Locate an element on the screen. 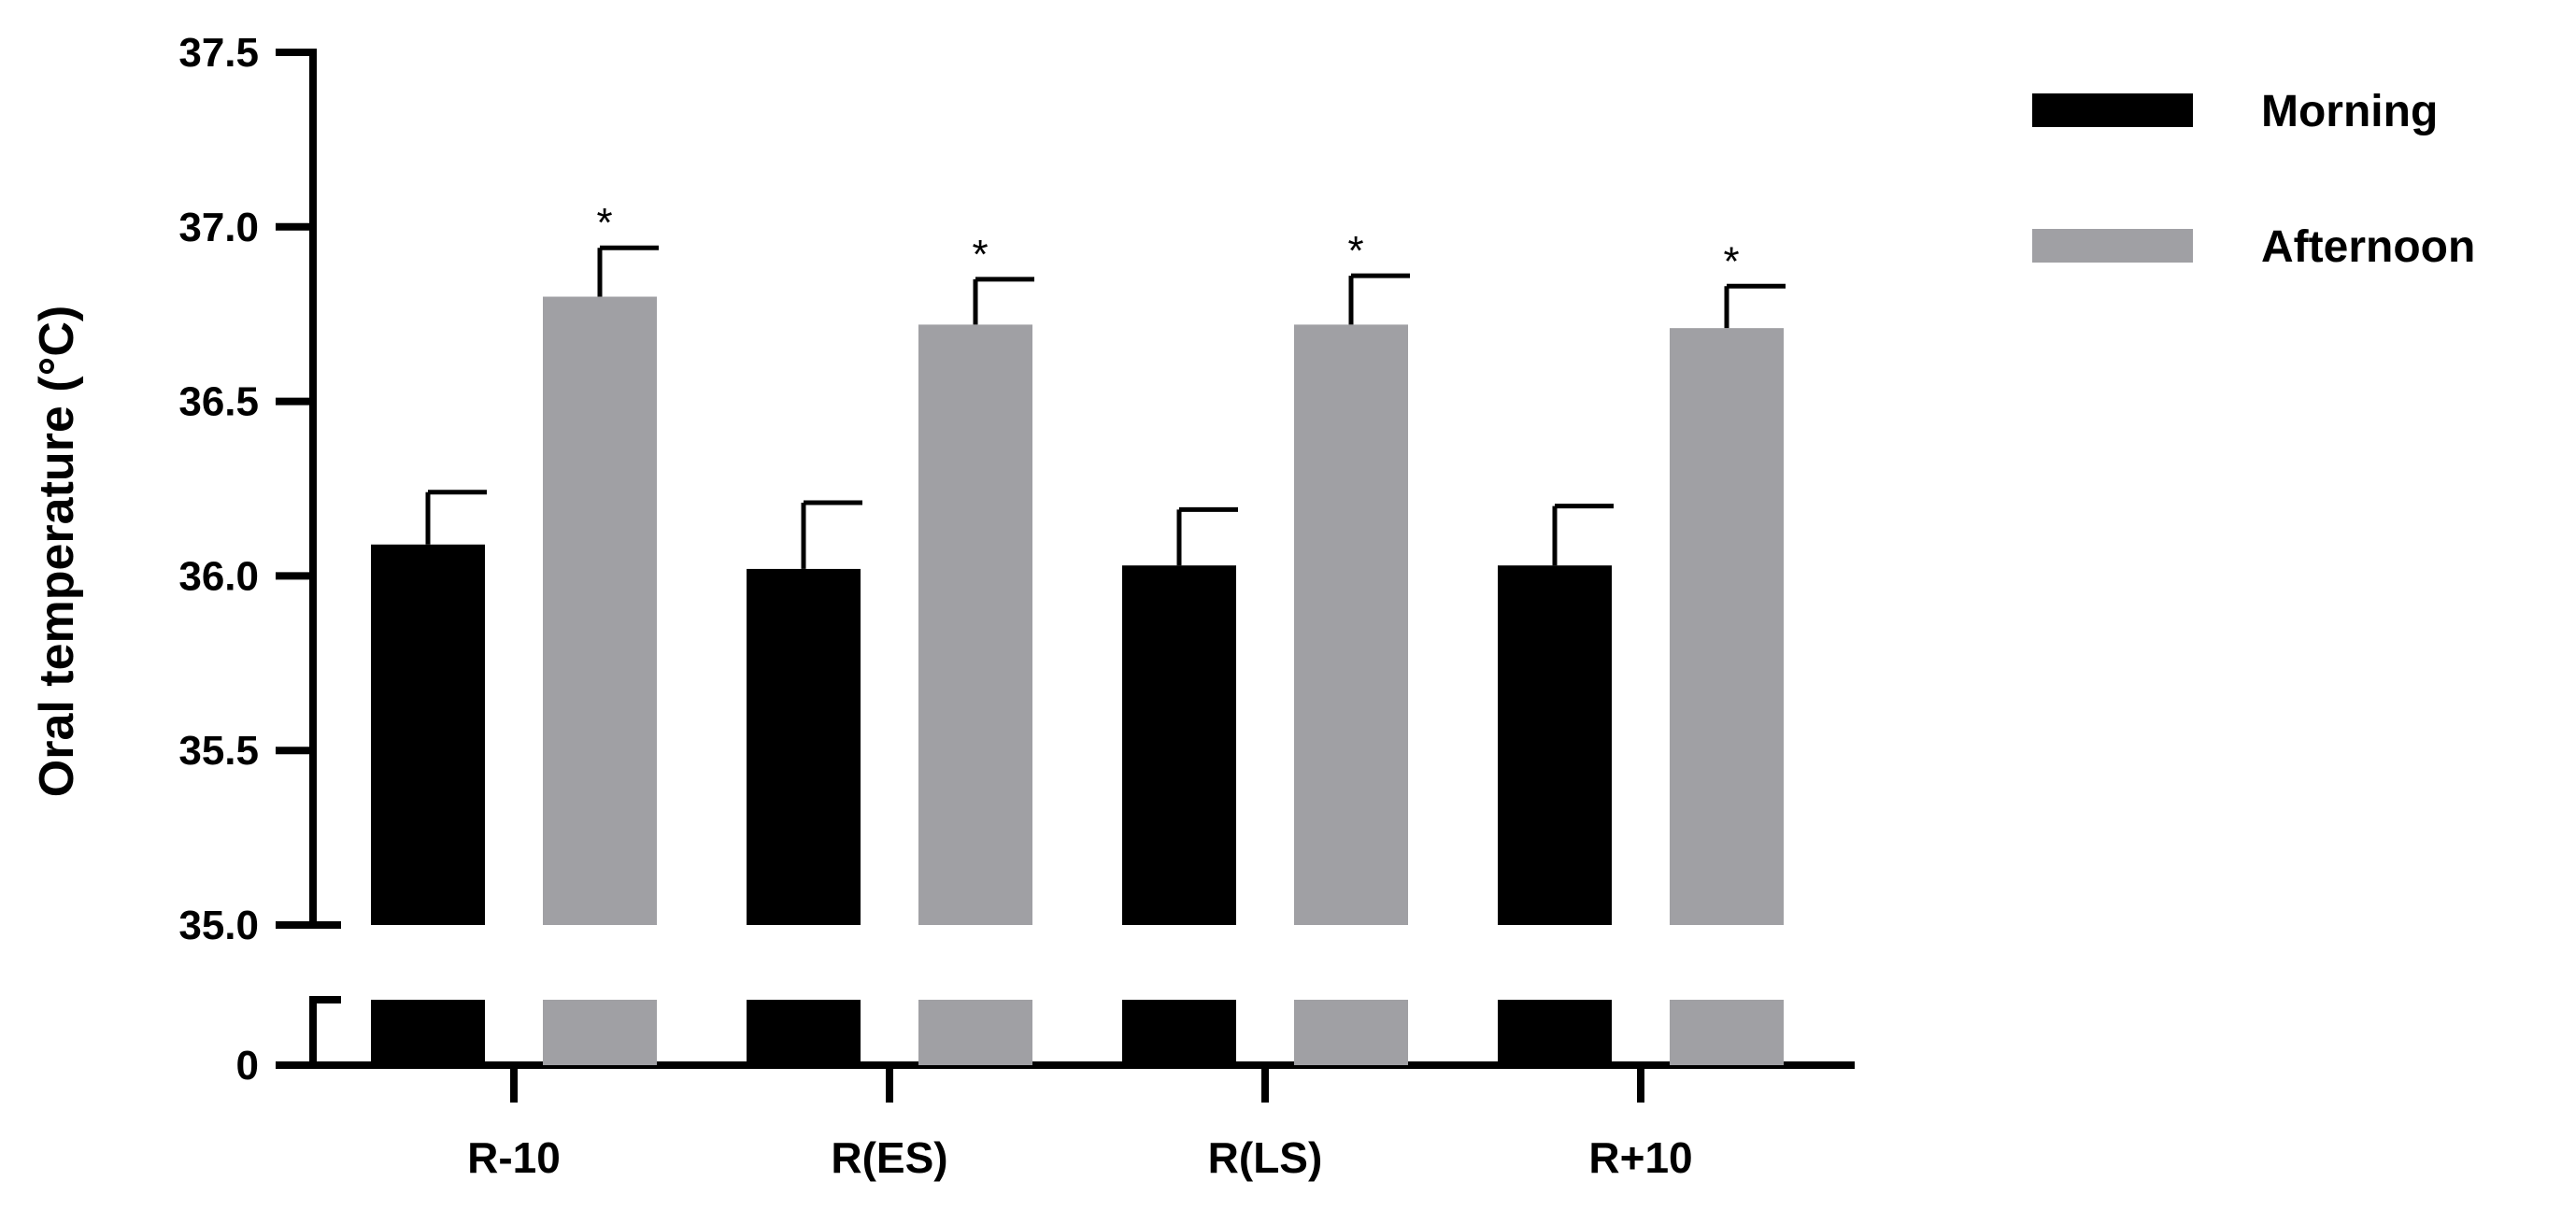 The height and width of the screenshot is (1224, 2576). x-tick-label: R(LS) is located at coordinates (1265, 1157).